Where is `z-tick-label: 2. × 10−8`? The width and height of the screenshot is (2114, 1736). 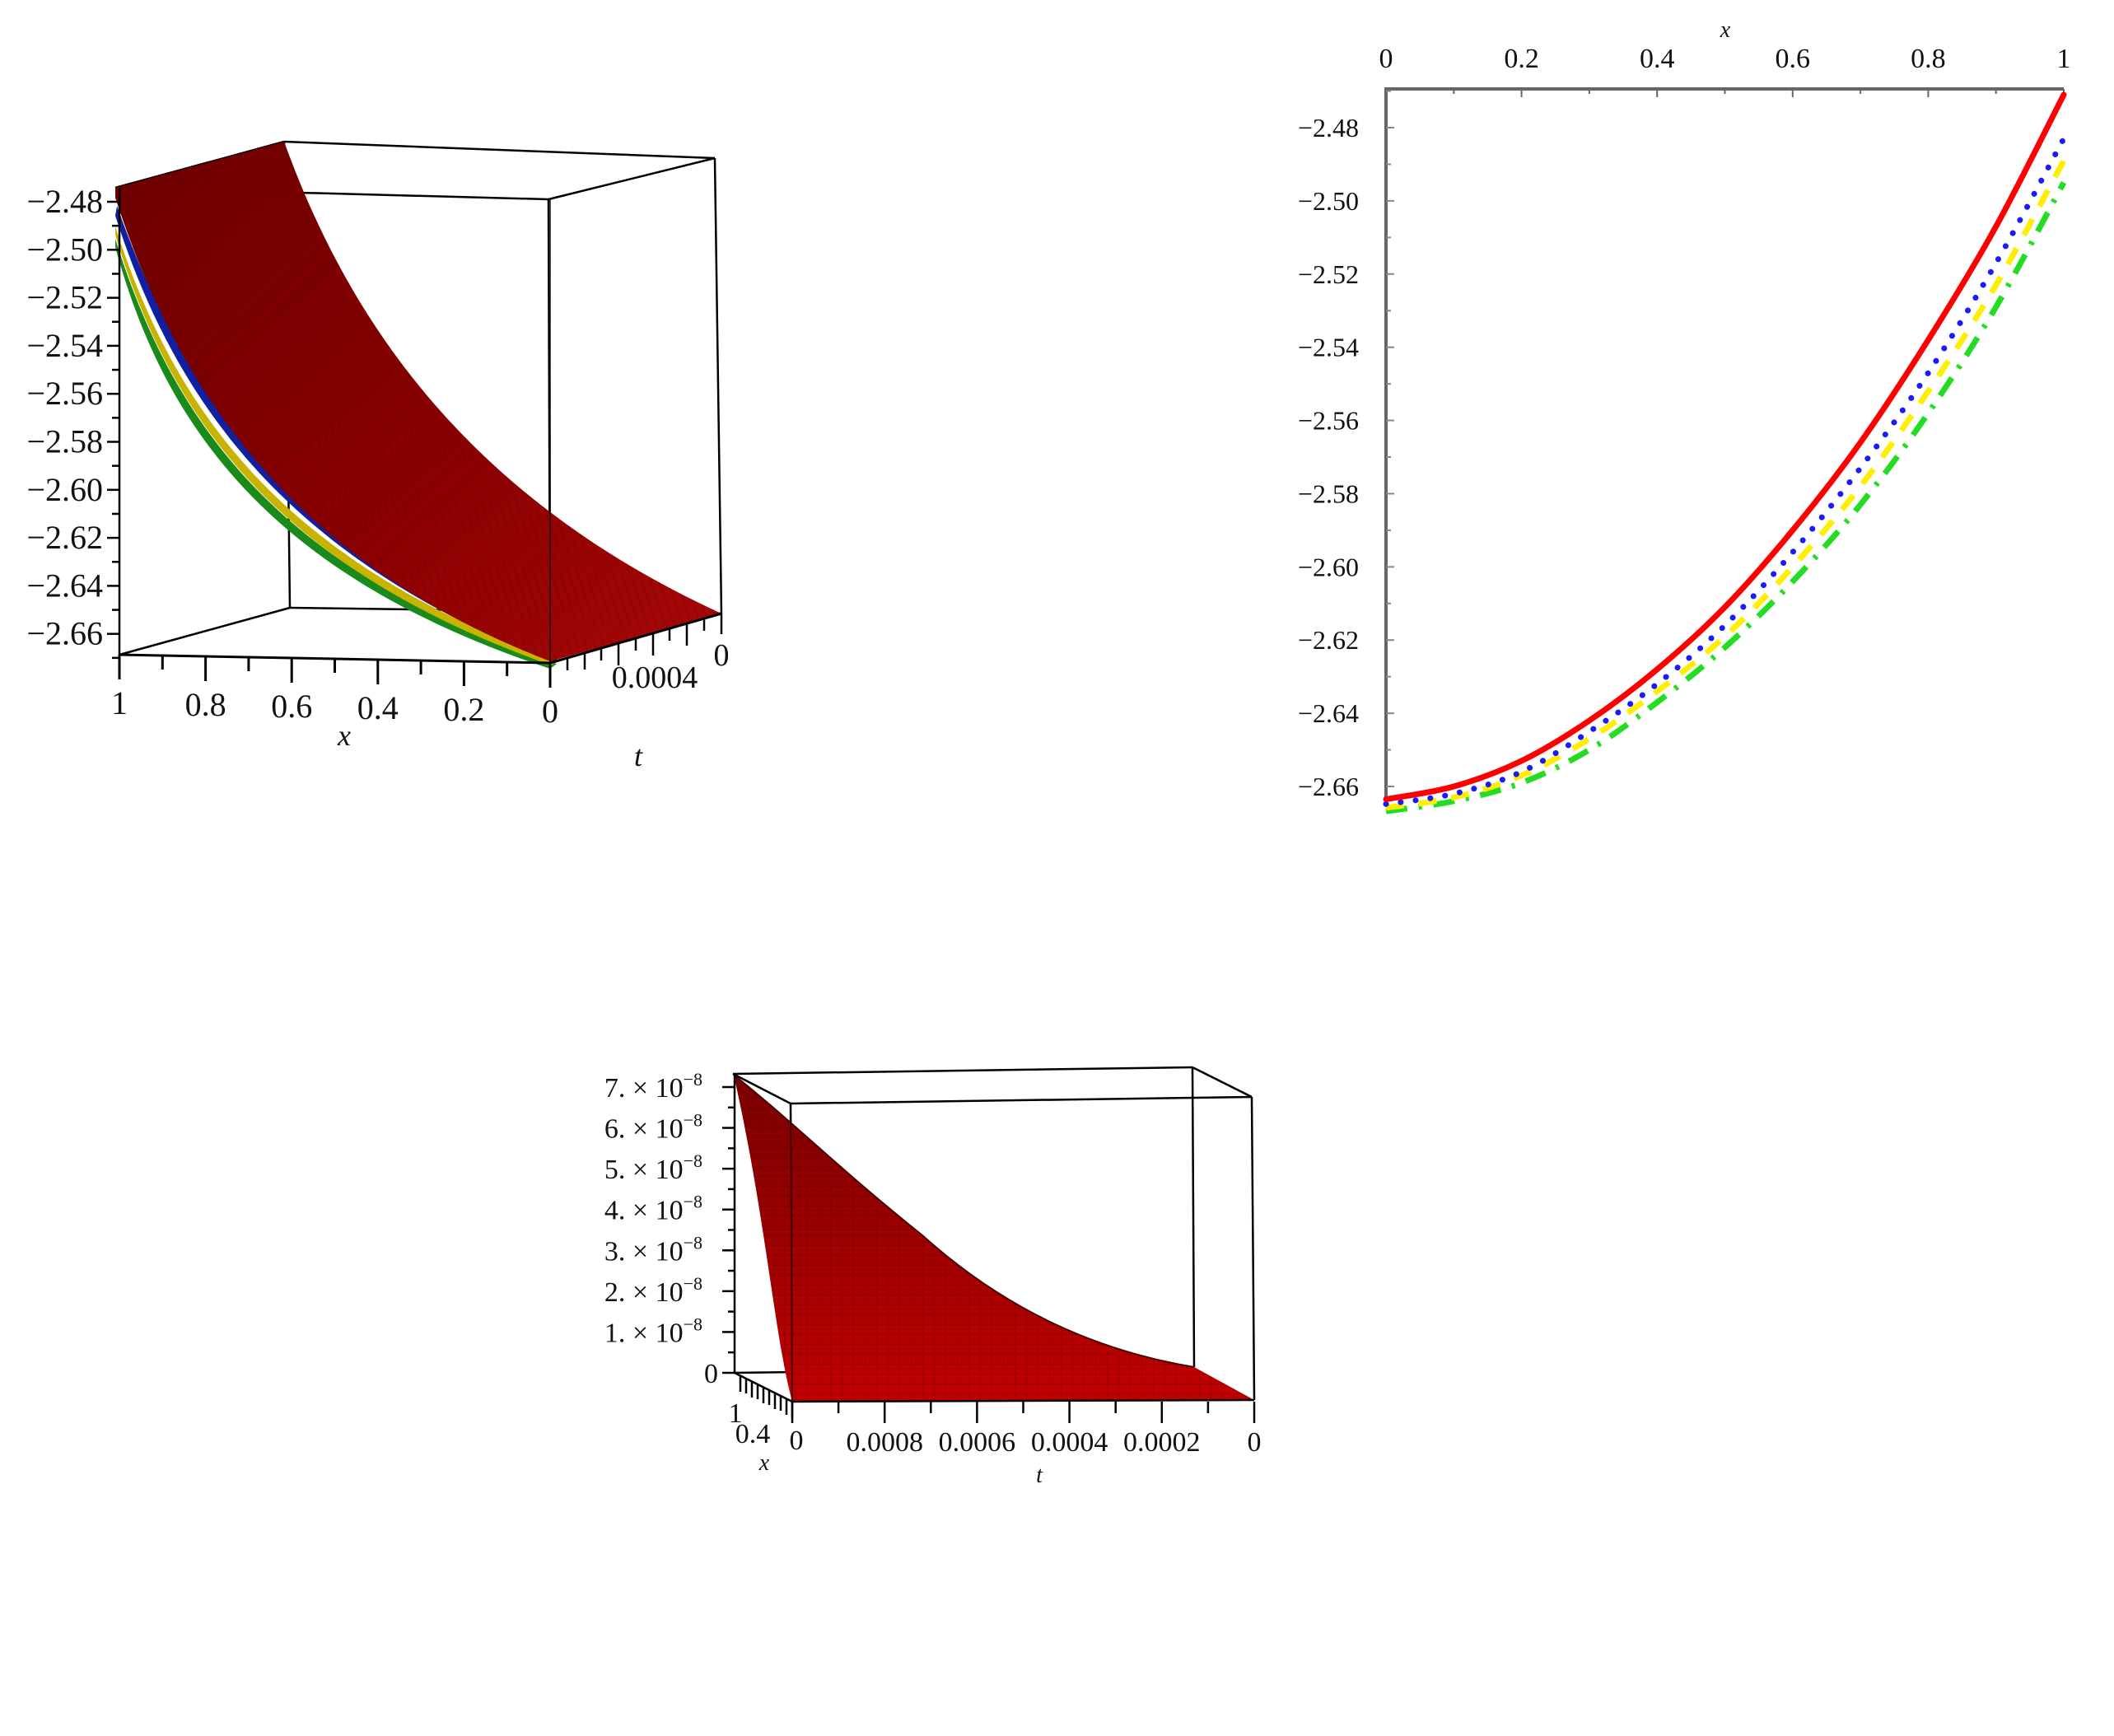 z-tick-label: 2. × 10−8 is located at coordinates (653, 1290).